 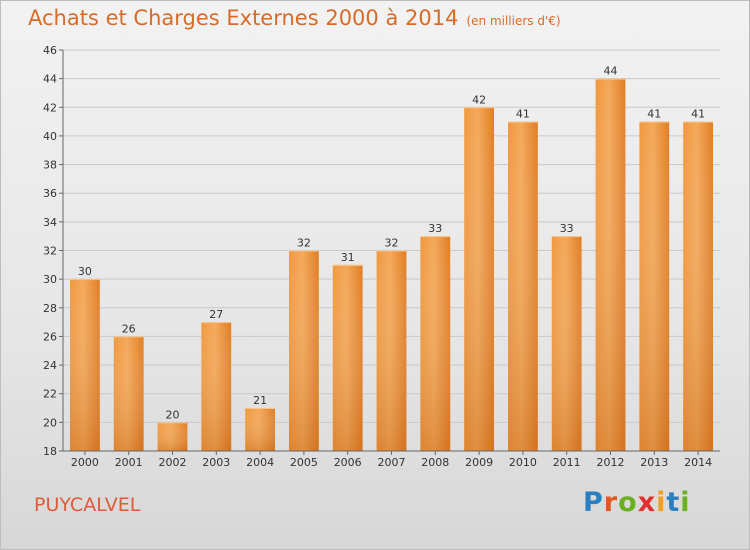 What do you see at coordinates (348, 257) in the screenshot?
I see `bar-value-label: 31` at bounding box center [348, 257].